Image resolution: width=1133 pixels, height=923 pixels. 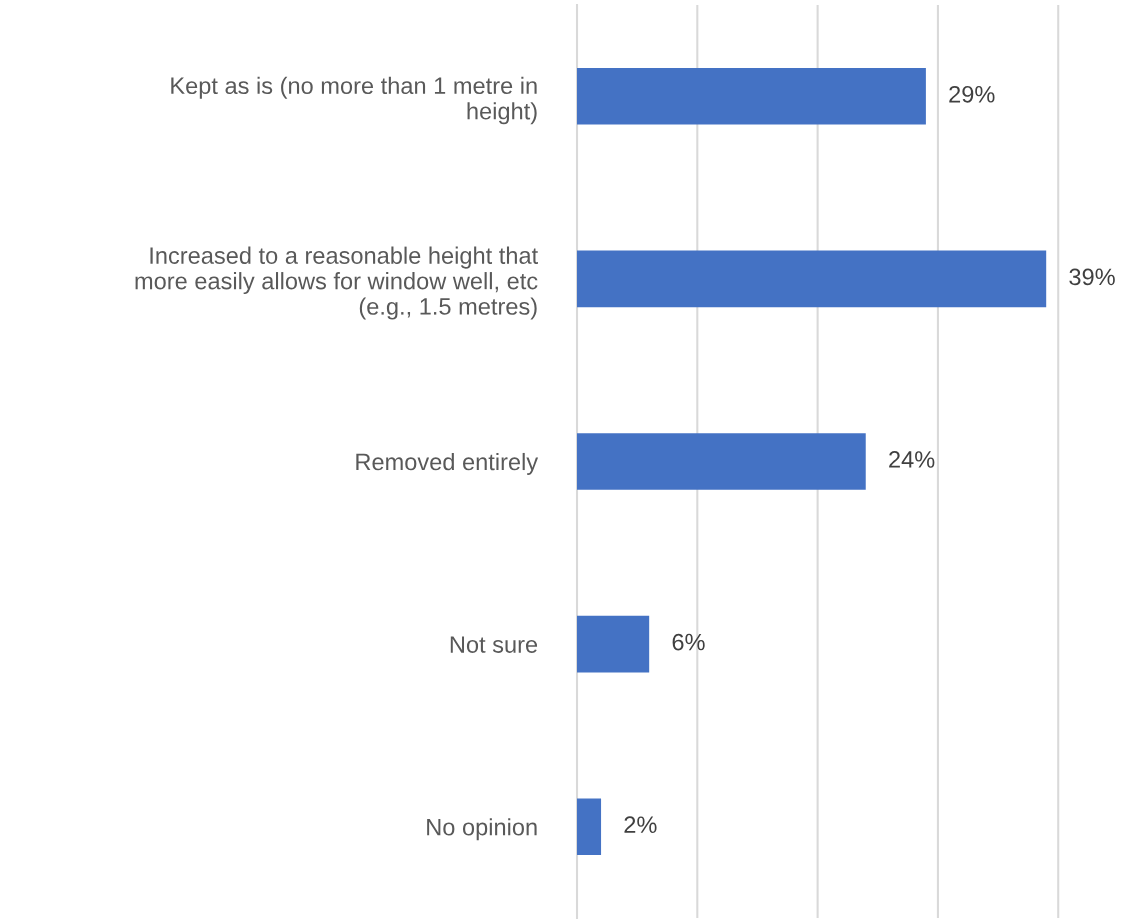 I want to click on data-label: 2%, so click(x=640, y=824).